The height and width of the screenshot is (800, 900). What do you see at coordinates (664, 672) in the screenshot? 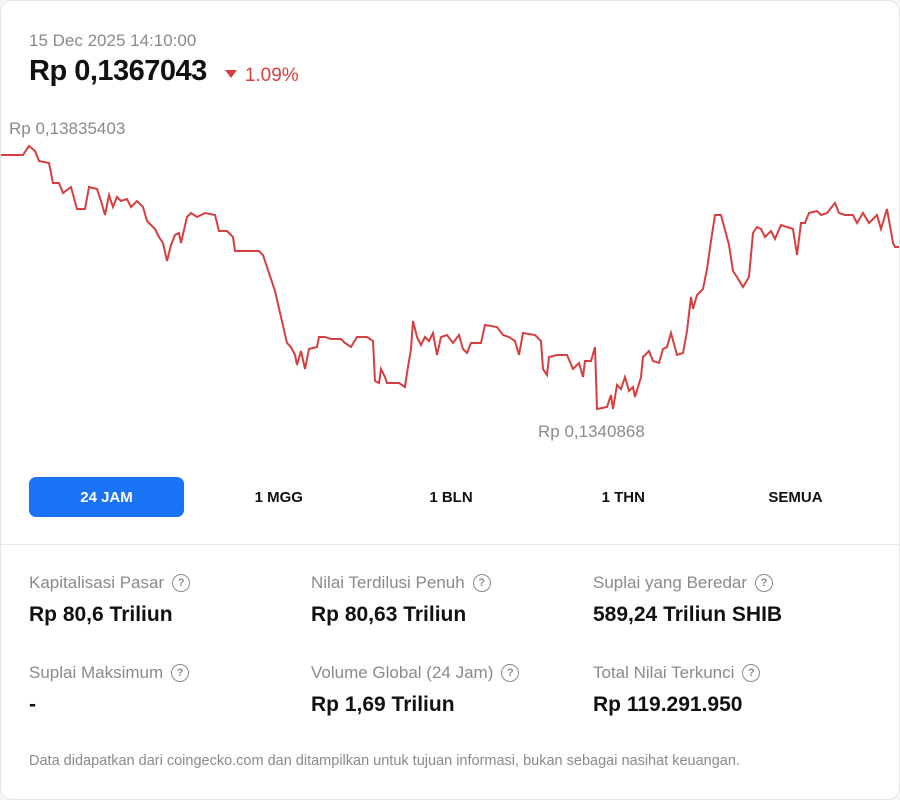
I see `stat-label-text: Total Nilai Terkunci` at bounding box center [664, 672].